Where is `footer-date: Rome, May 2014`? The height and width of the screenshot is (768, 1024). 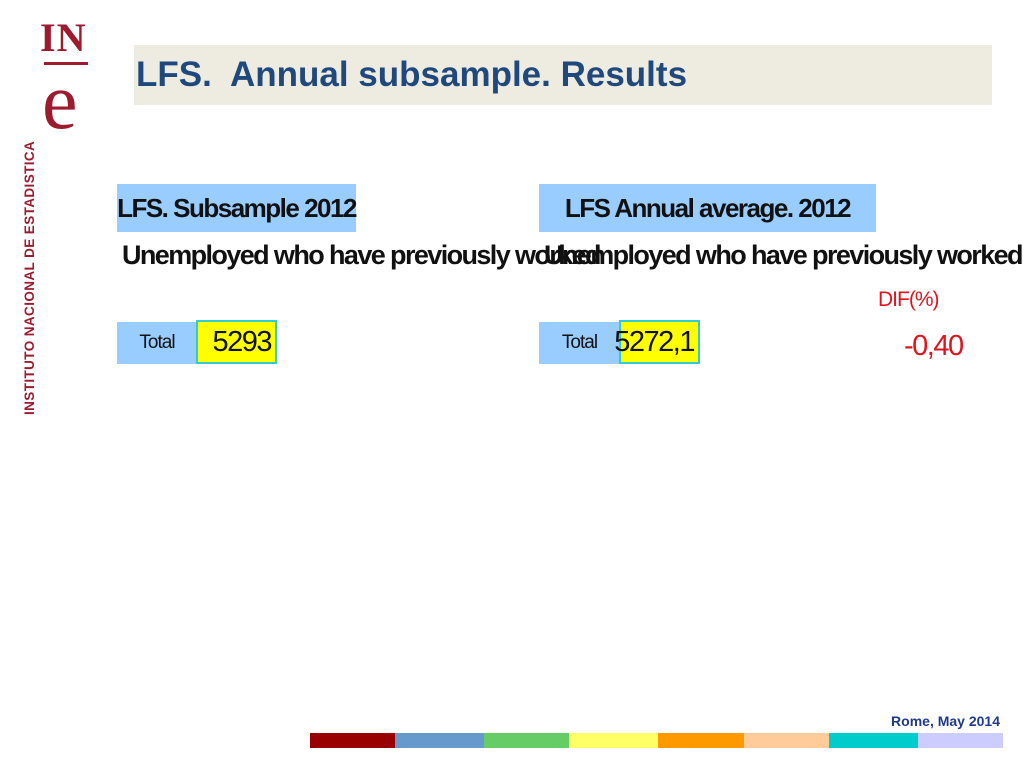
footer-date: Rome, May 2014 is located at coordinates (945, 721).